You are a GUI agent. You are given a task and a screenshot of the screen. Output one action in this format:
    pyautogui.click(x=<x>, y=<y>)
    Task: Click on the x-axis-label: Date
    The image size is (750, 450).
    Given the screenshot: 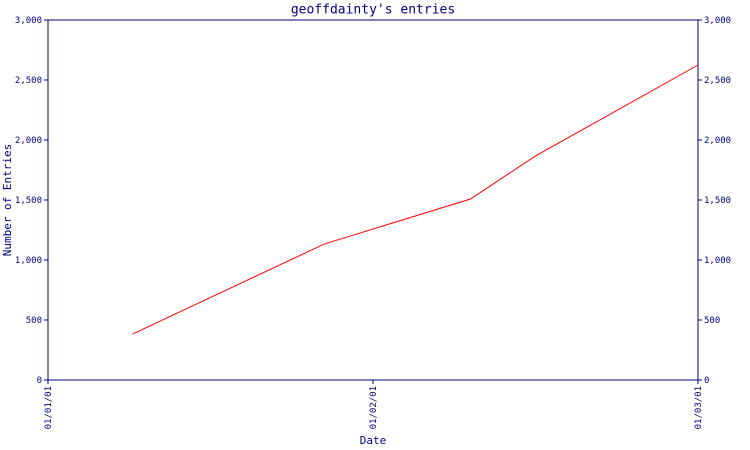 What is the action you would take?
    pyautogui.click(x=373, y=440)
    